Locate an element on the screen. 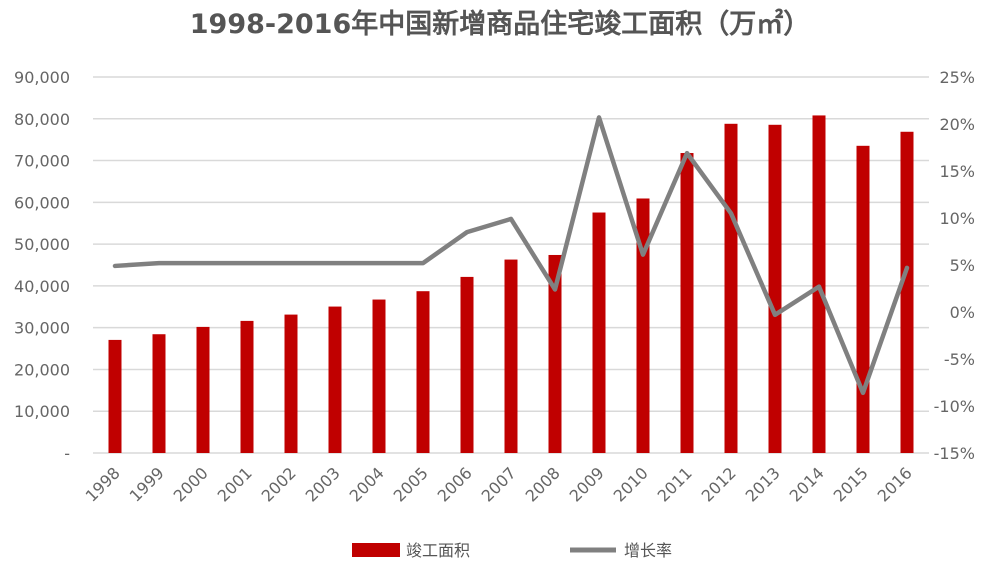 This screenshot has width=1000, height=573. legend-label-bar: 竣工面积 is located at coordinates (438, 550).